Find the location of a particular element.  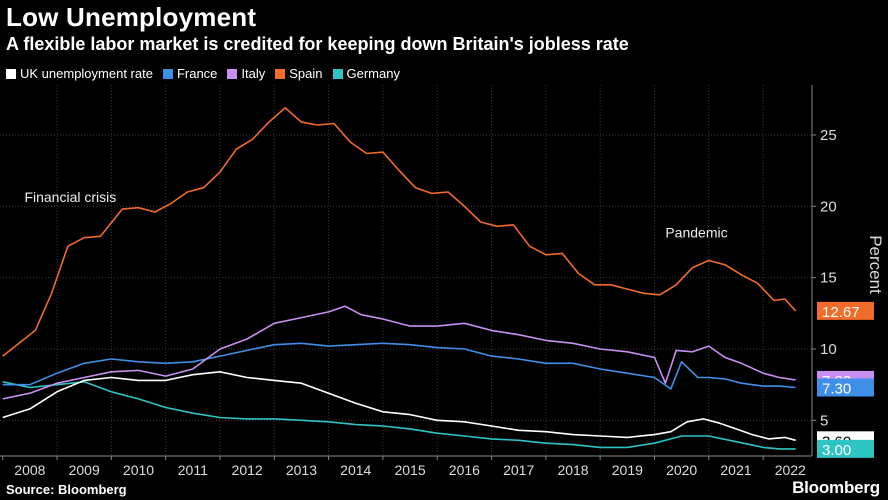

end-label-text-france: 7.30 is located at coordinates (836, 389).